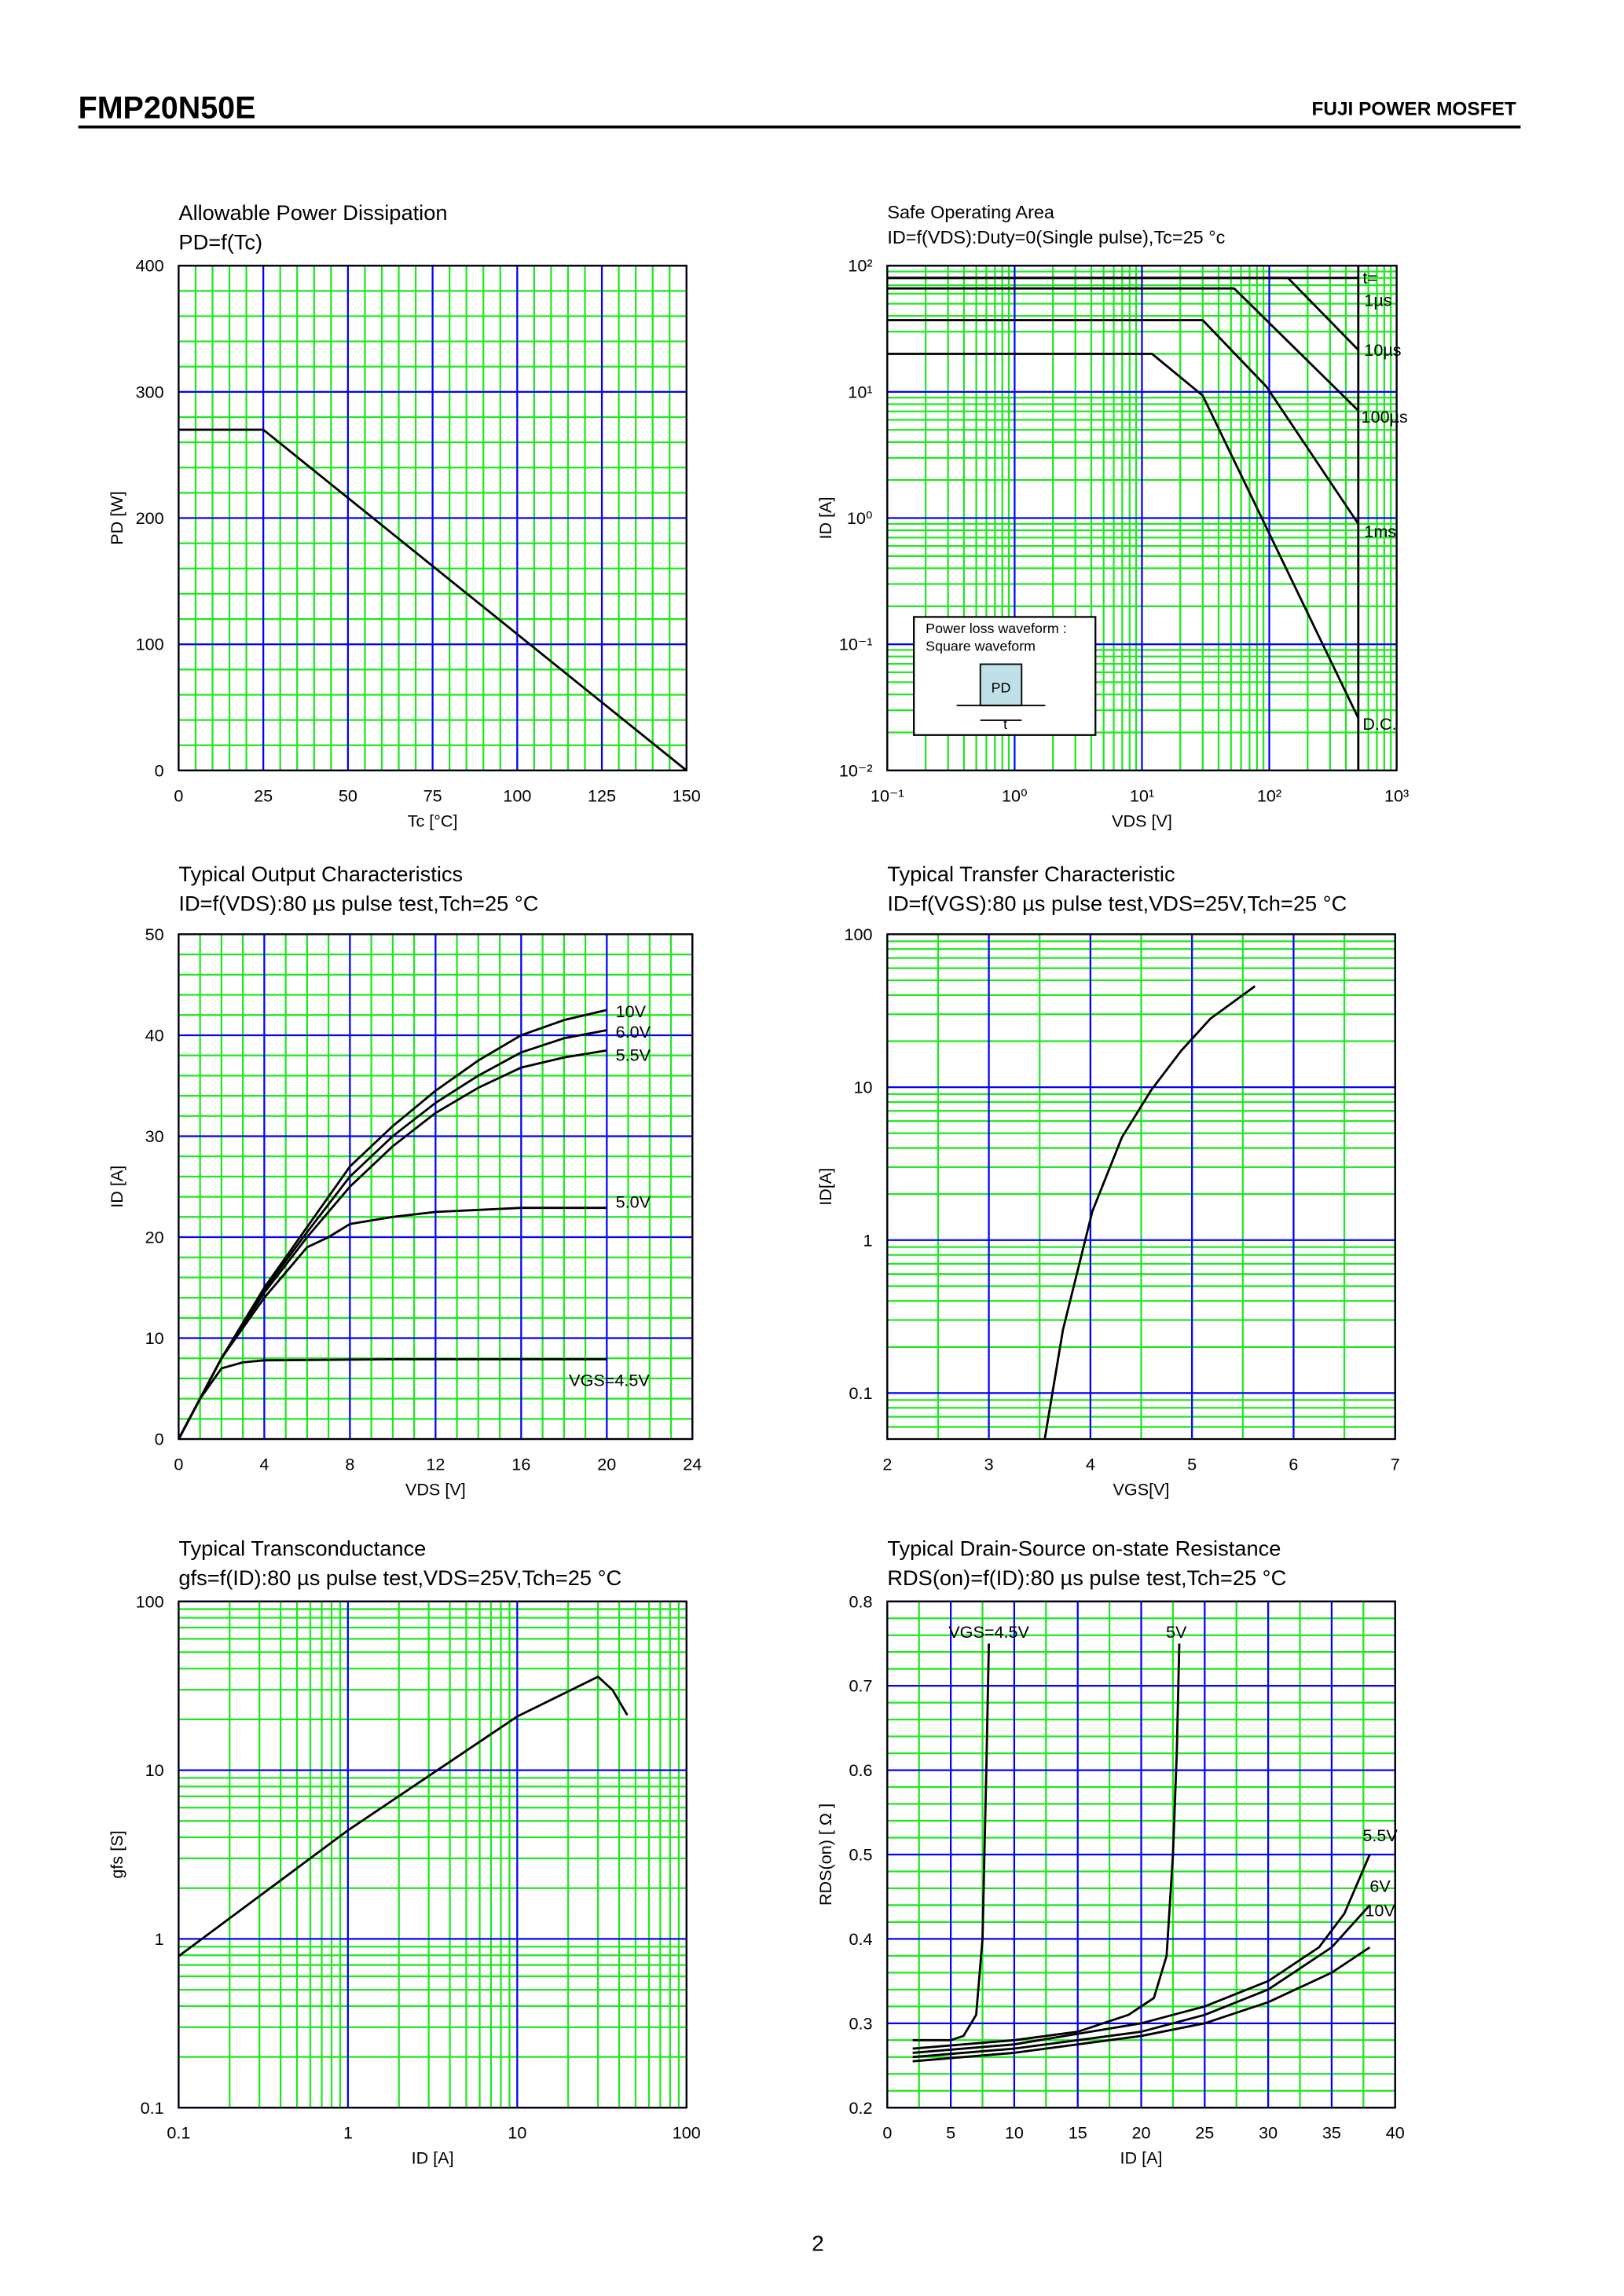  What do you see at coordinates (1142, 795) in the screenshot?
I see `x-tick-label: 10¹` at bounding box center [1142, 795].